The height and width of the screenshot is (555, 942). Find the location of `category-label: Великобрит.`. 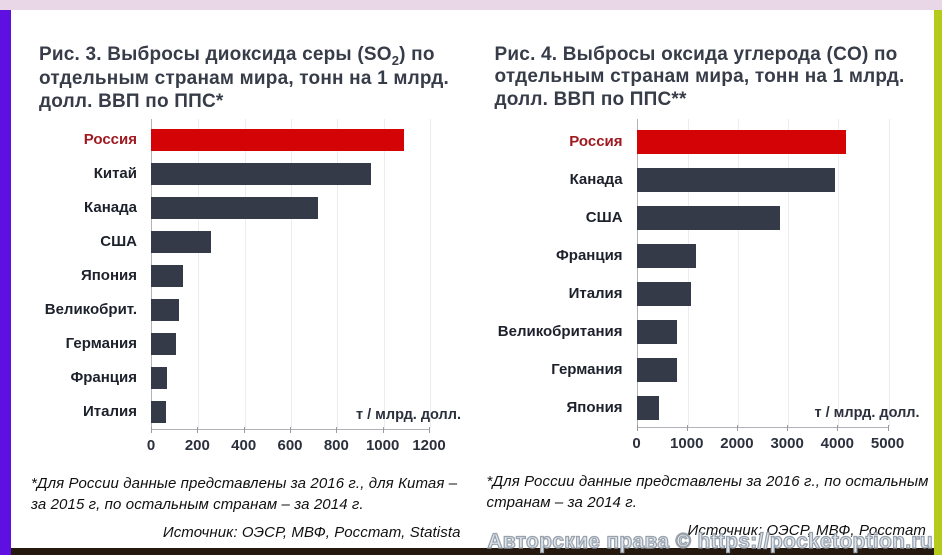

category-label: Великобрит. is located at coordinates (90, 310).